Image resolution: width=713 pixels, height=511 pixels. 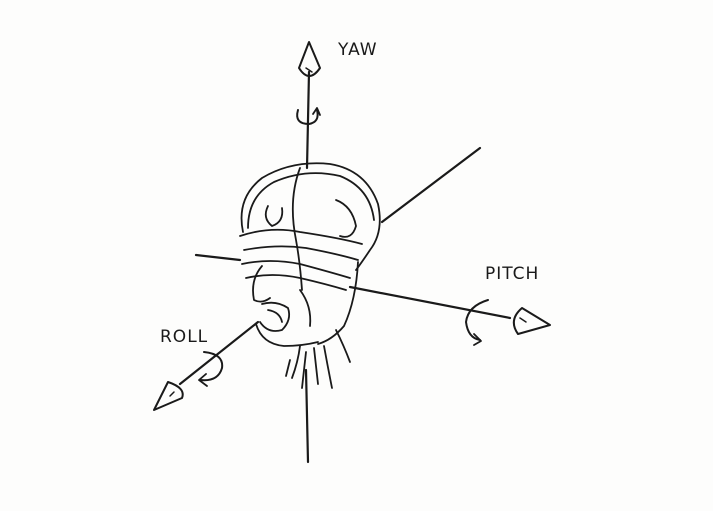 I want to click on head-sketch, so click(x=310, y=275).